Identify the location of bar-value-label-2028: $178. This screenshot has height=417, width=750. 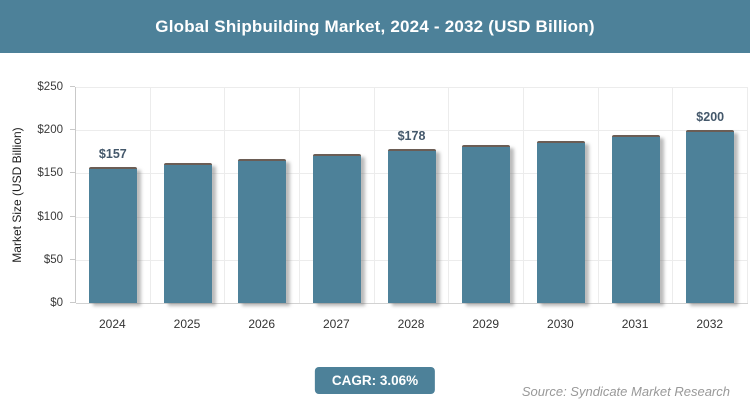
(411, 136).